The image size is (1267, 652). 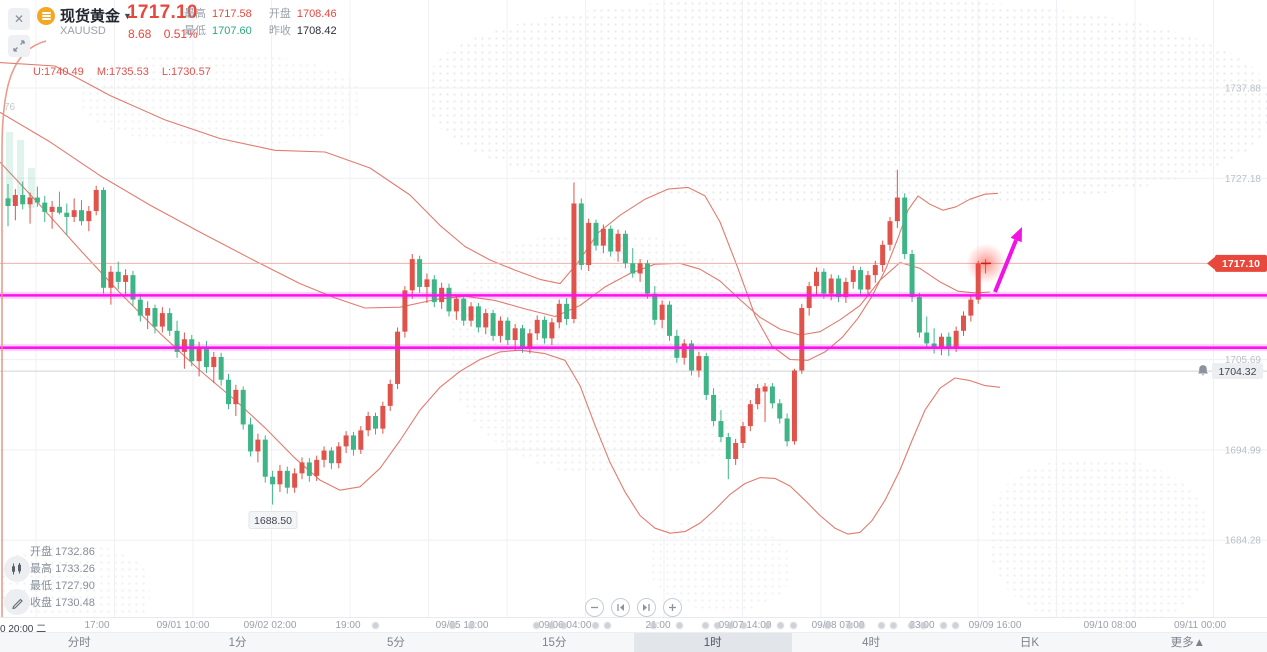 What do you see at coordinates (1187, 643) in the screenshot?
I see `tab-interval-7: 更多▲` at bounding box center [1187, 643].